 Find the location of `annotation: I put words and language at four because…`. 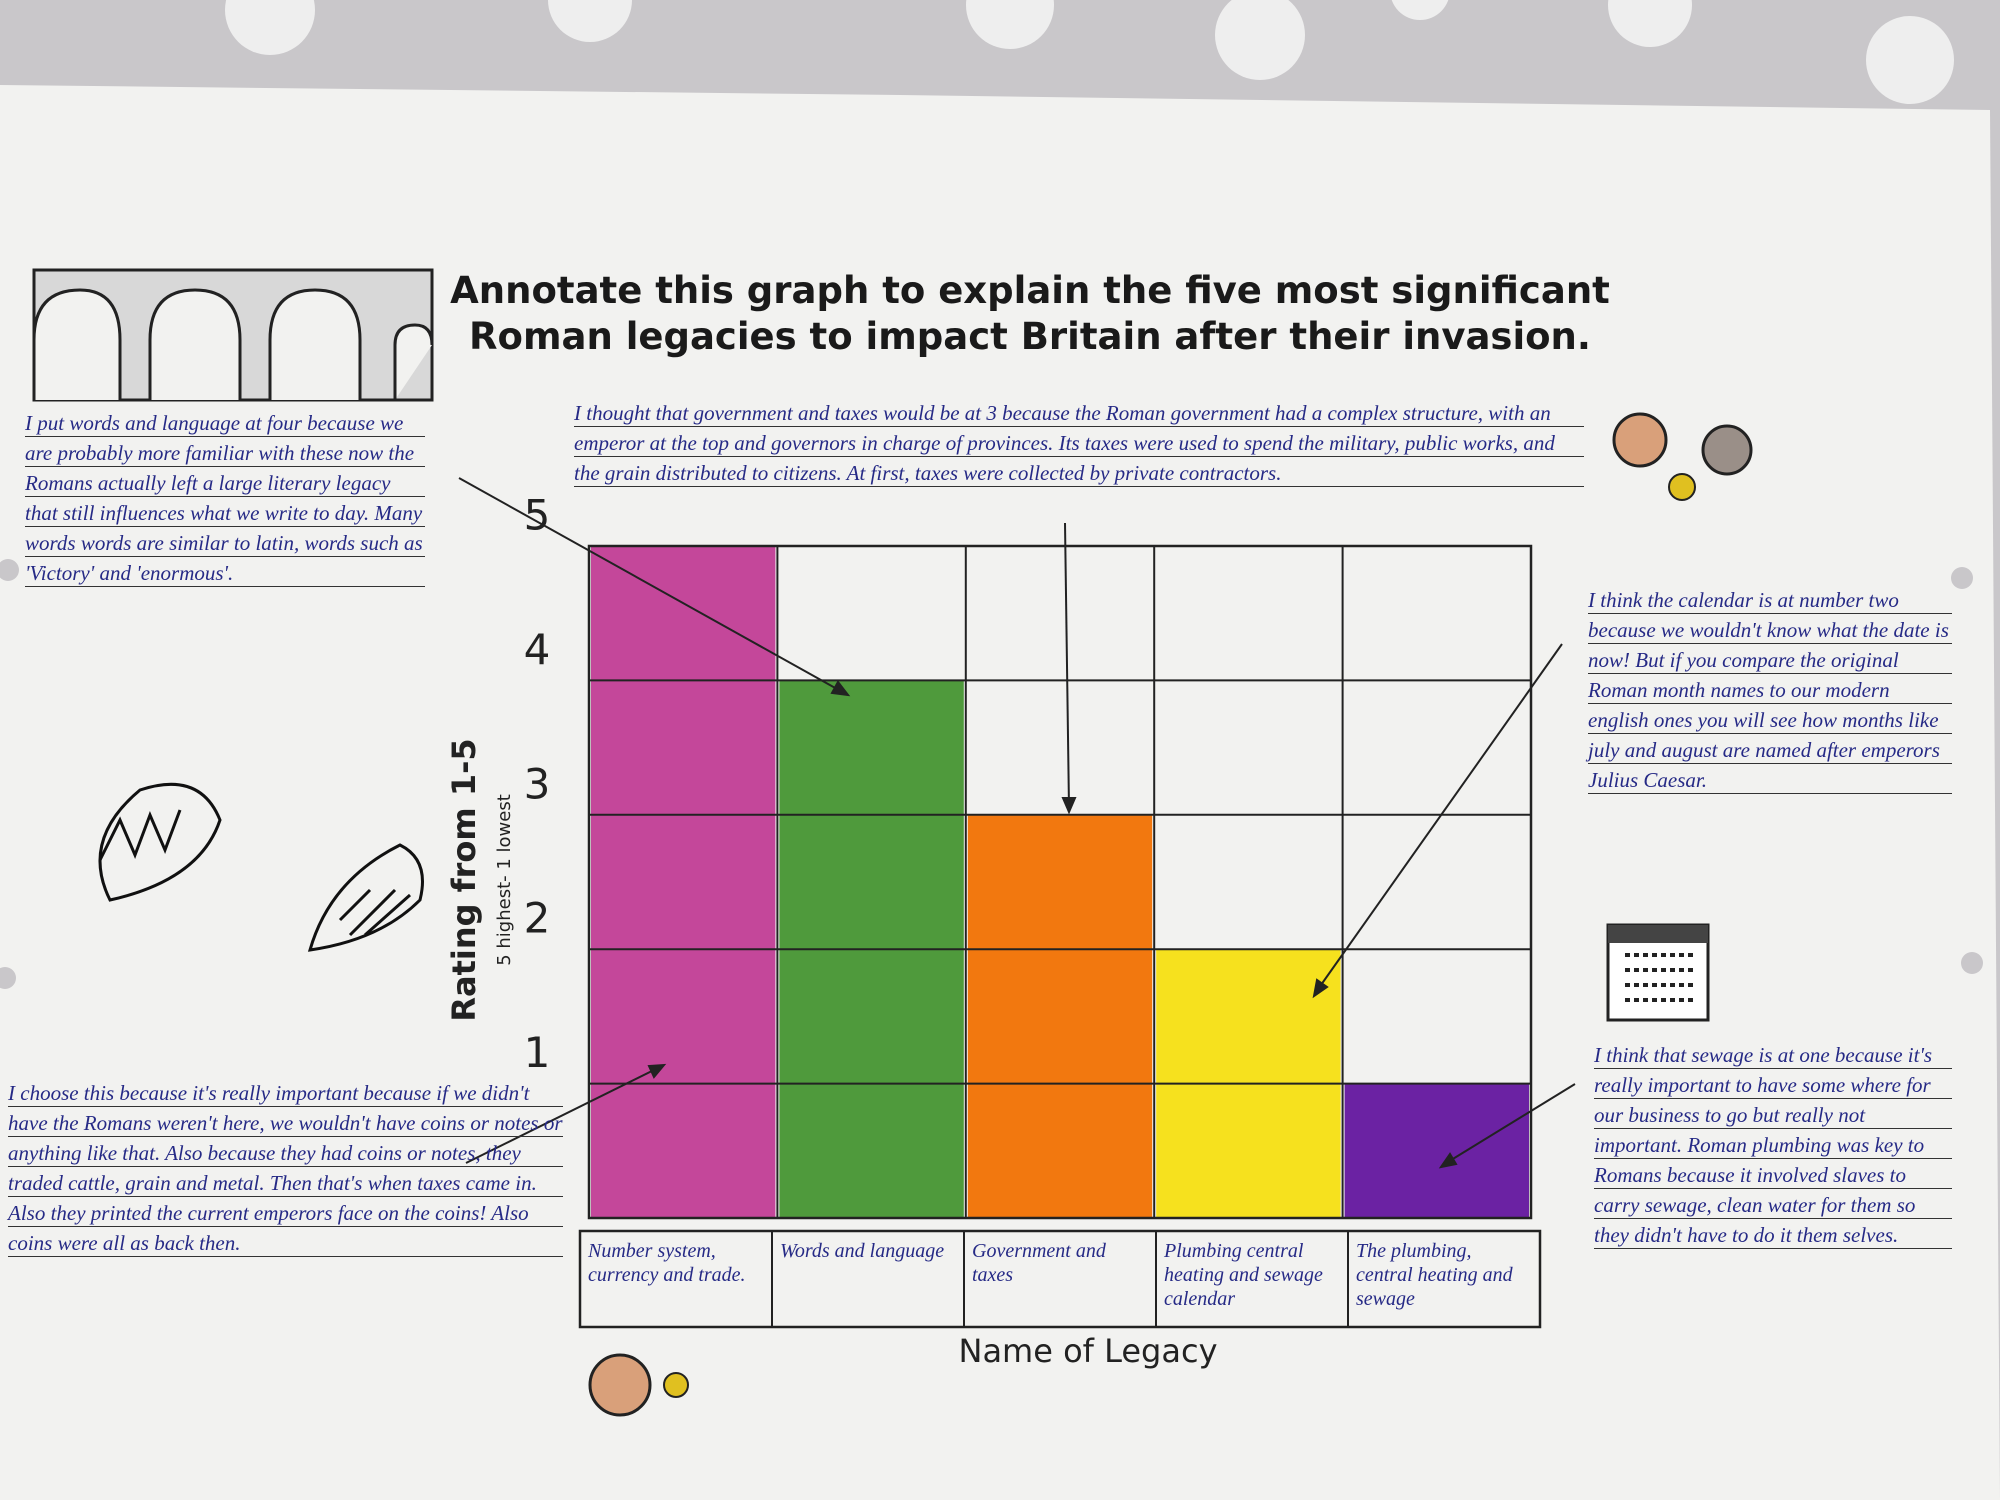

annotation: I put words and language at four because… is located at coordinates (225, 498).